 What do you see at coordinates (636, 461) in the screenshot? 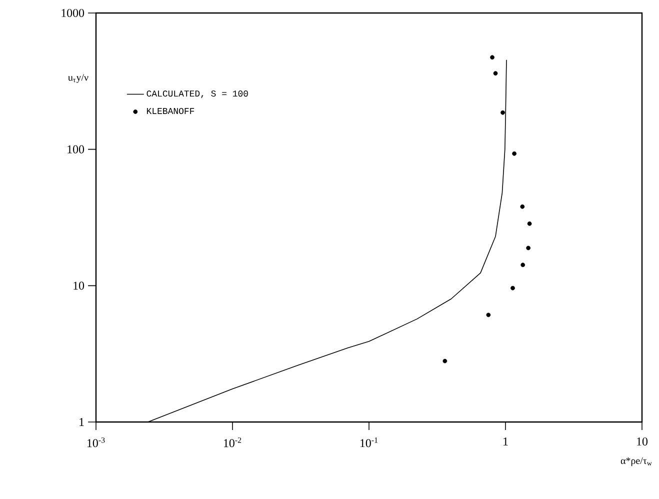
I see `x-axis-title: α*ρe/τ$_{w}$` at bounding box center [636, 461].